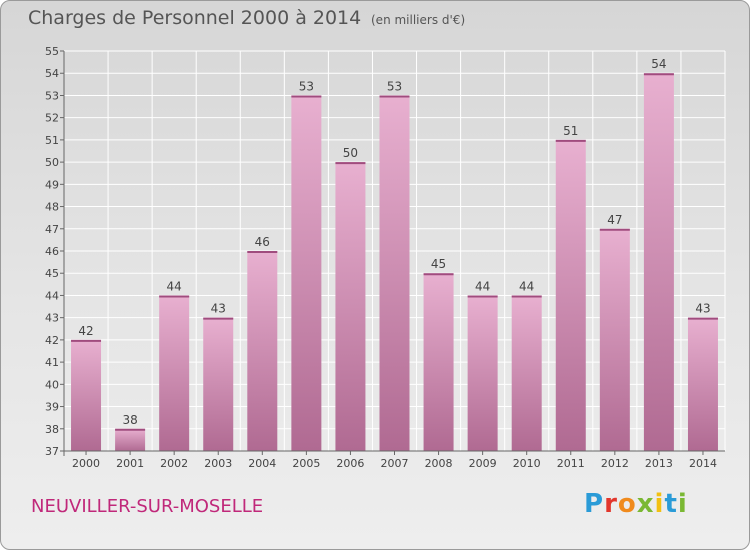 The height and width of the screenshot is (550, 750). Describe the element at coordinates (174, 463) in the screenshot. I see `x-tick-label: 2002` at that location.